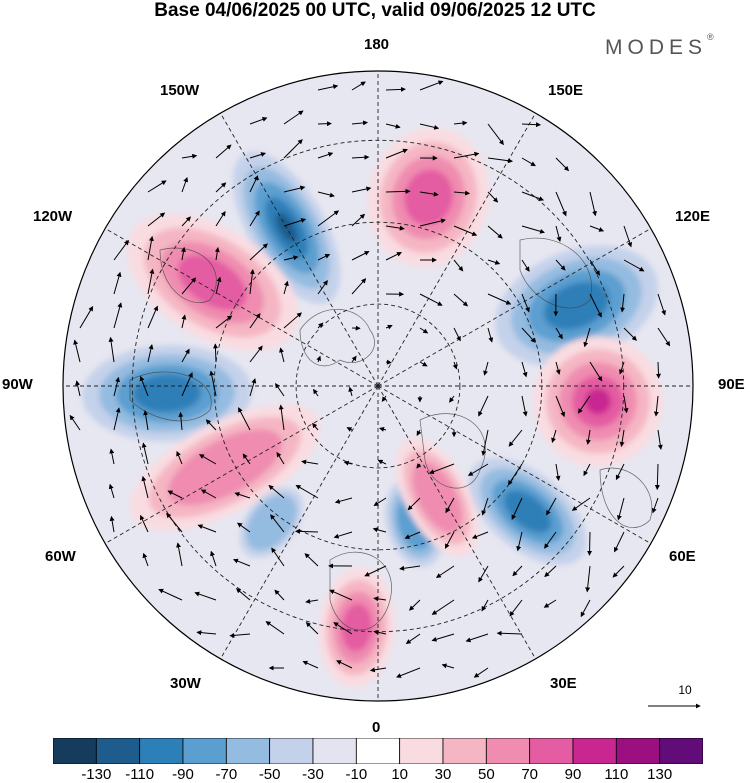 This screenshot has height=783, width=750. What do you see at coordinates (486, 774) in the screenshot?
I see `colorbar-tick-label: 50` at bounding box center [486, 774].